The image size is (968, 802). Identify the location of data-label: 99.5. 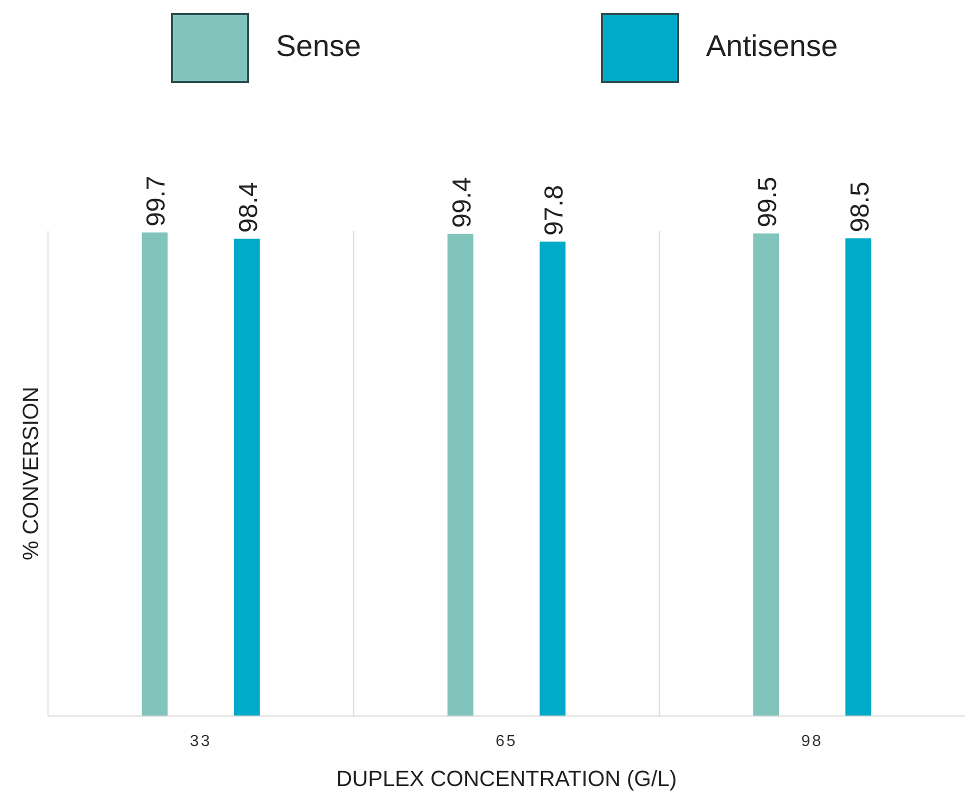
(767, 202).